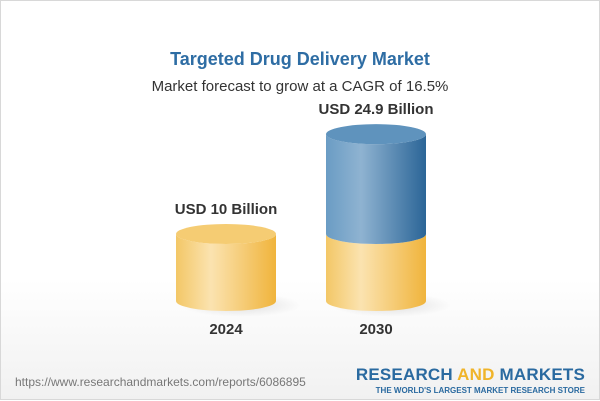  Describe the element at coordinates (226, 209) in the screenshot. I see `data-label: USD 10 Billion` at that location.